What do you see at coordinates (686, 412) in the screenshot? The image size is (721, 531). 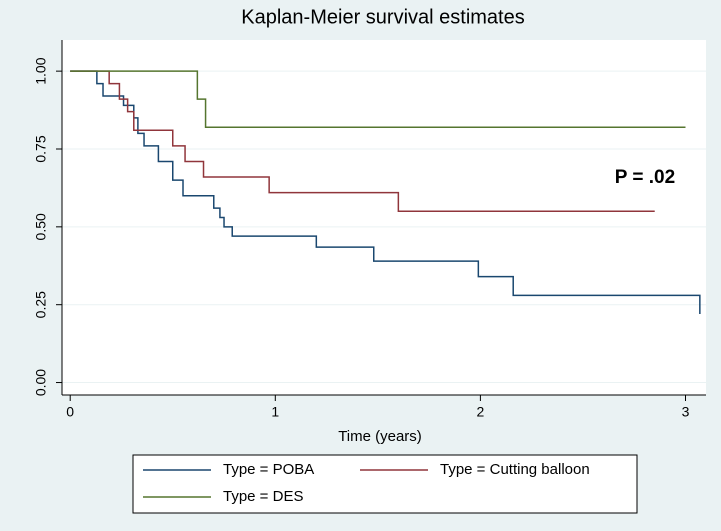 I see `x-tick-label: 3` at bounding box center [686, 412].